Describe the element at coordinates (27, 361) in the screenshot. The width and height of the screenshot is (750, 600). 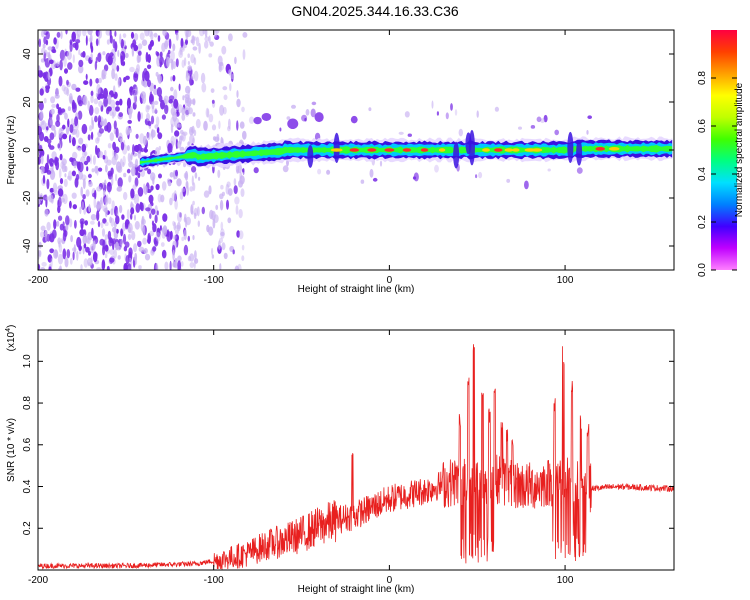
I see `snr-y-tick-label: 1.0` at that location.